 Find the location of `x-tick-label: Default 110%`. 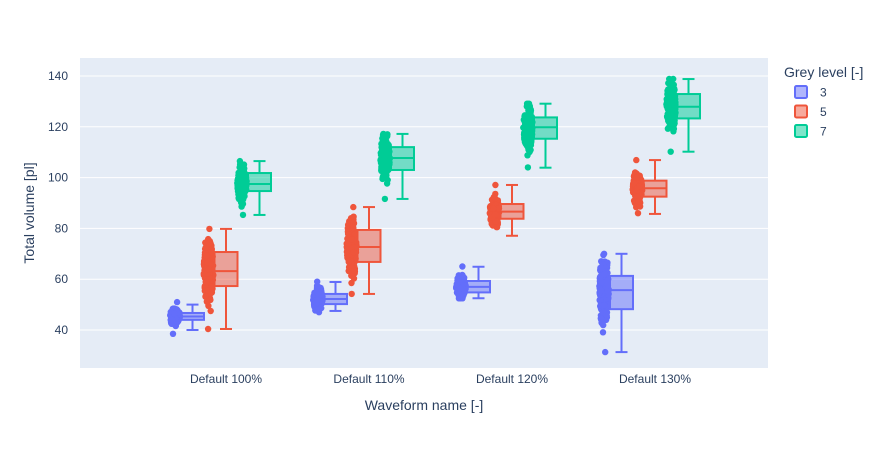

x-tick-label: Default 110% is located at coordinates (368, 379).